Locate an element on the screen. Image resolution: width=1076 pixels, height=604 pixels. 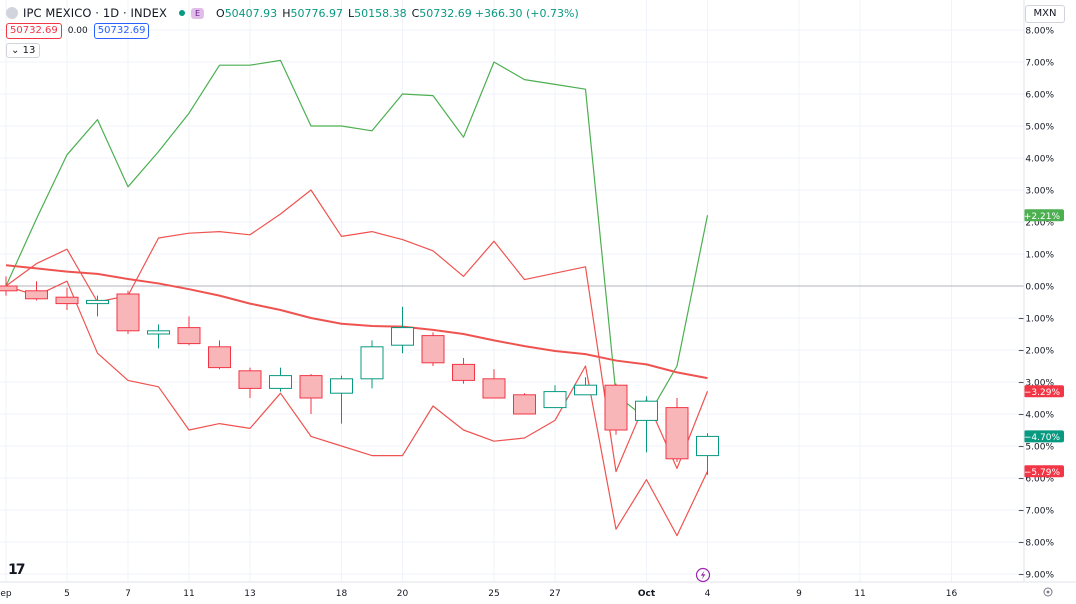
price-label-text: −5.79% is located at coordinates (1042, 473).